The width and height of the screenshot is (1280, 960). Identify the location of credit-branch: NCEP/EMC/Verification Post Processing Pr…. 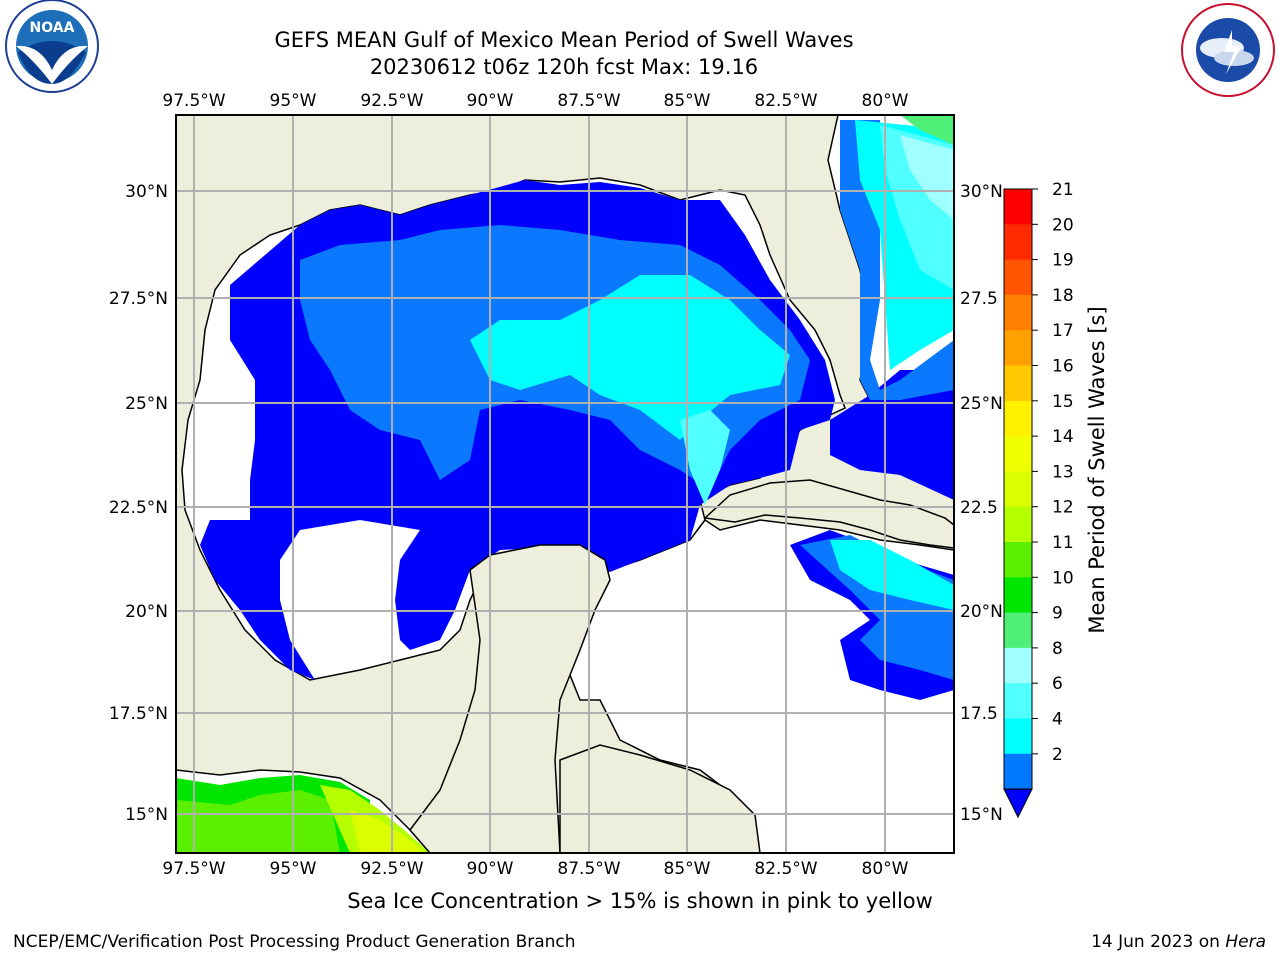
(294, 942).